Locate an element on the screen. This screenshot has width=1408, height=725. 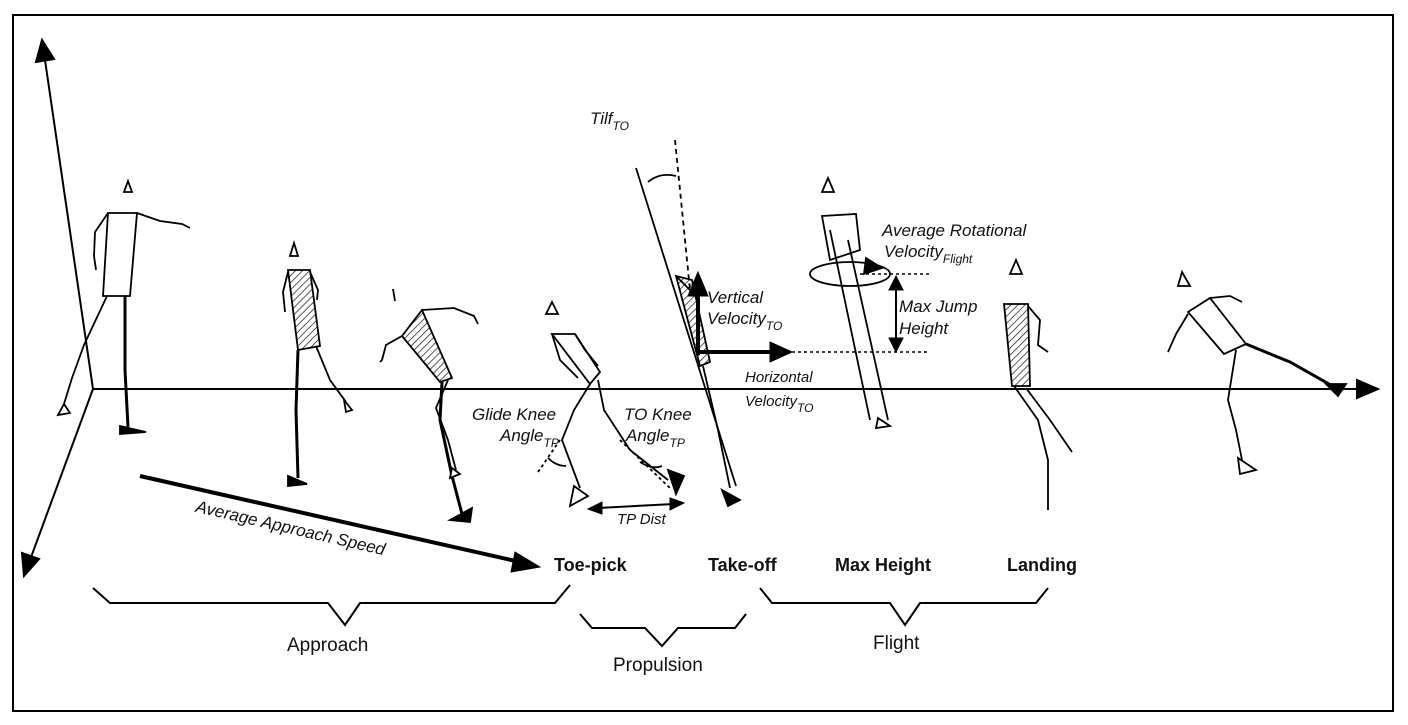
horizontal-velocity-arrow is located at coordinates (814, 352).